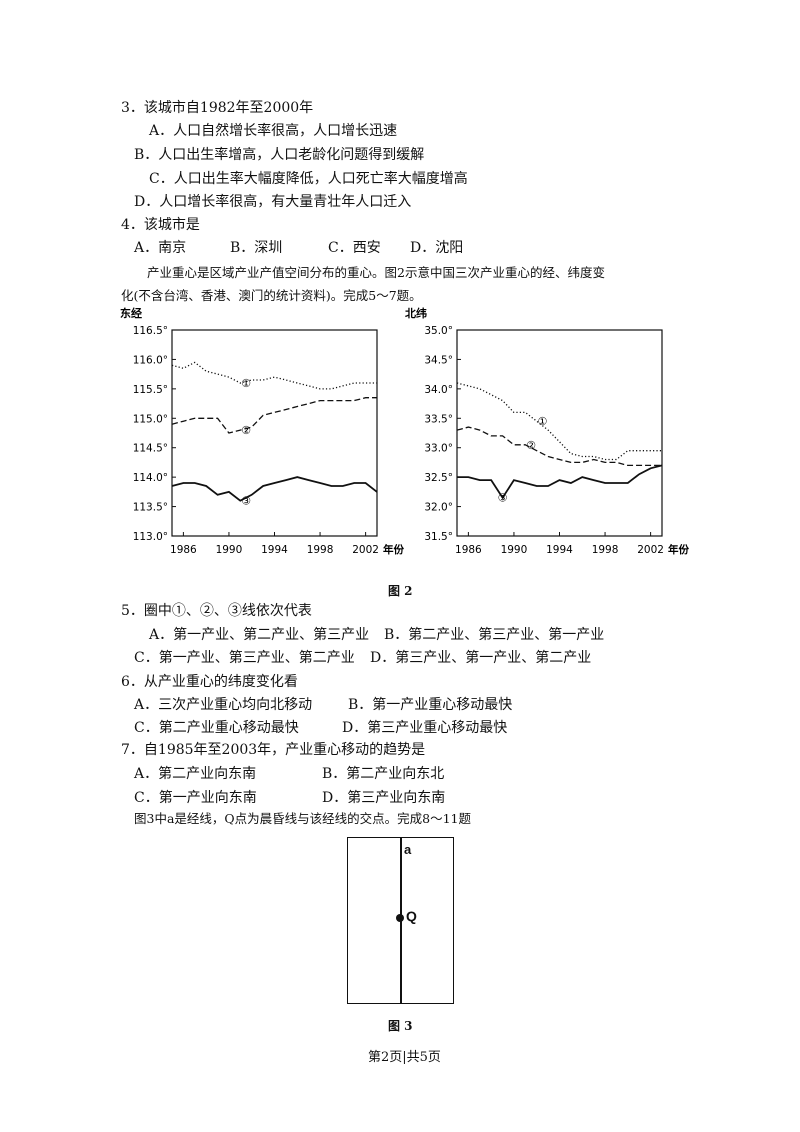 This screenshot has height=1132, width=800. I want to click on y-tick-label: 35.0°, so click(438, 331).